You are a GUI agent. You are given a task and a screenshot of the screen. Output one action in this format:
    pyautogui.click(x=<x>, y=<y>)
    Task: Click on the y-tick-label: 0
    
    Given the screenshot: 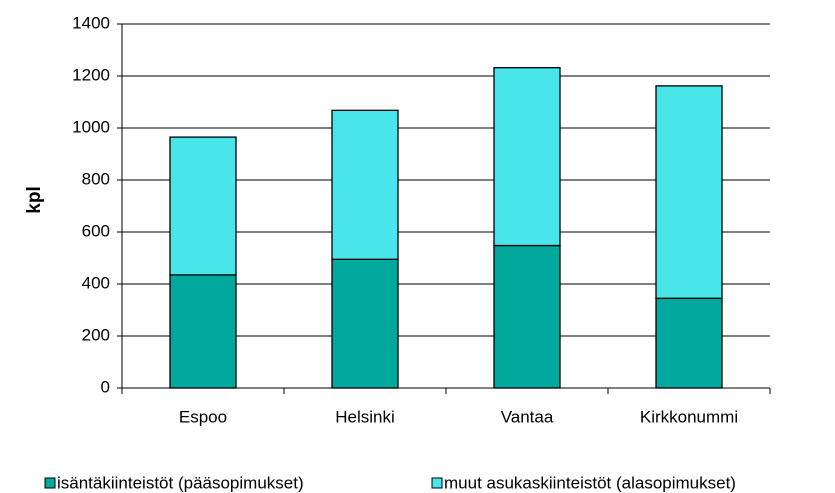 What is the action you would take?
    pyautogui.click(x=105, y=386)
    